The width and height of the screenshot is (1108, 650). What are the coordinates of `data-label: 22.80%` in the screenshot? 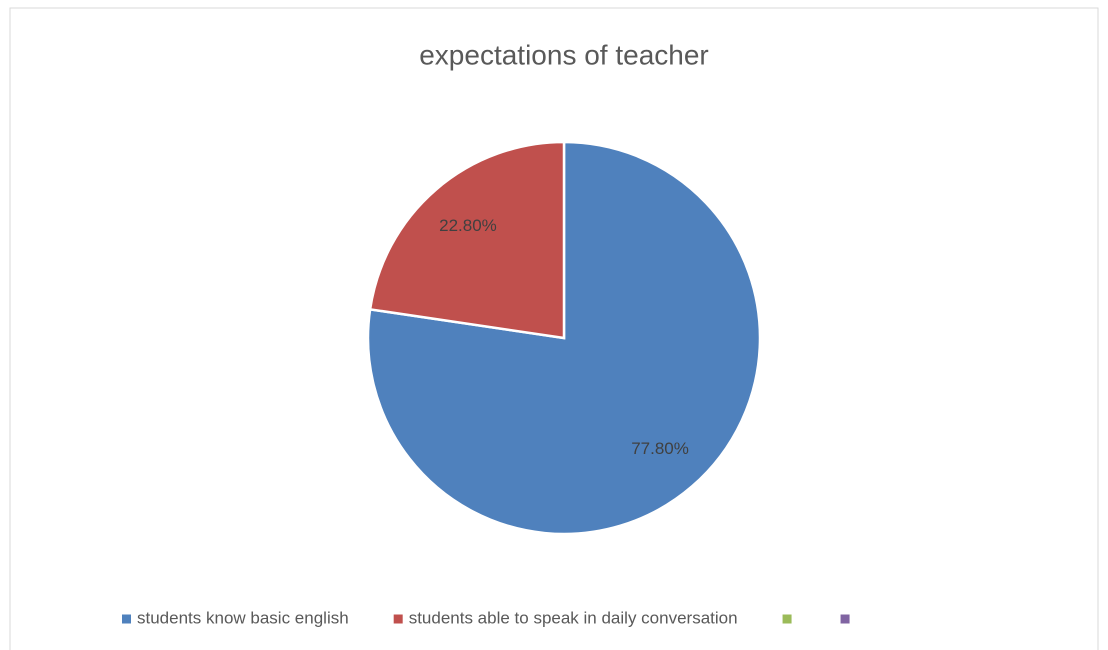 It's located at (468, 225).